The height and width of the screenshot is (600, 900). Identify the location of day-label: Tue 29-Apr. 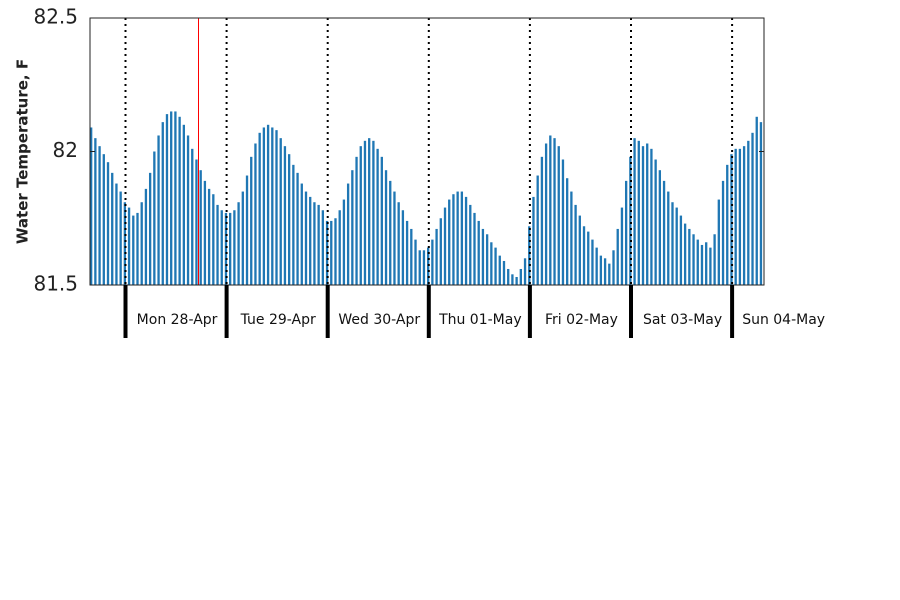
(278, 320).